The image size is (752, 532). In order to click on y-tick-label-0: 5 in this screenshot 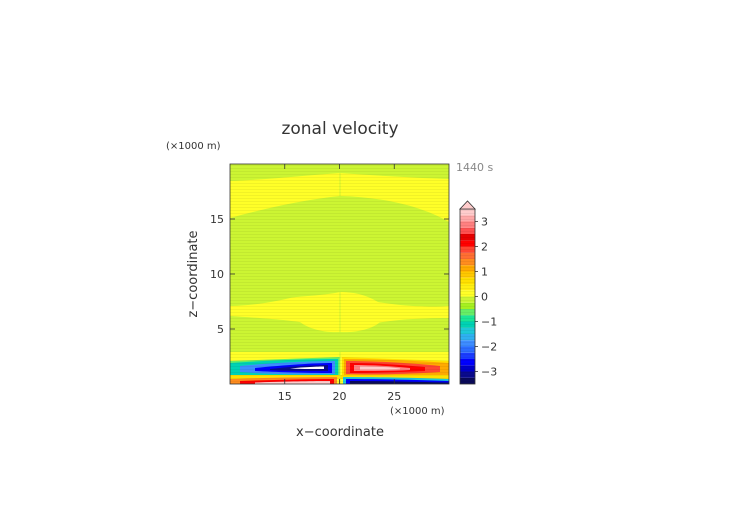, I will do `click(220, 329)`.